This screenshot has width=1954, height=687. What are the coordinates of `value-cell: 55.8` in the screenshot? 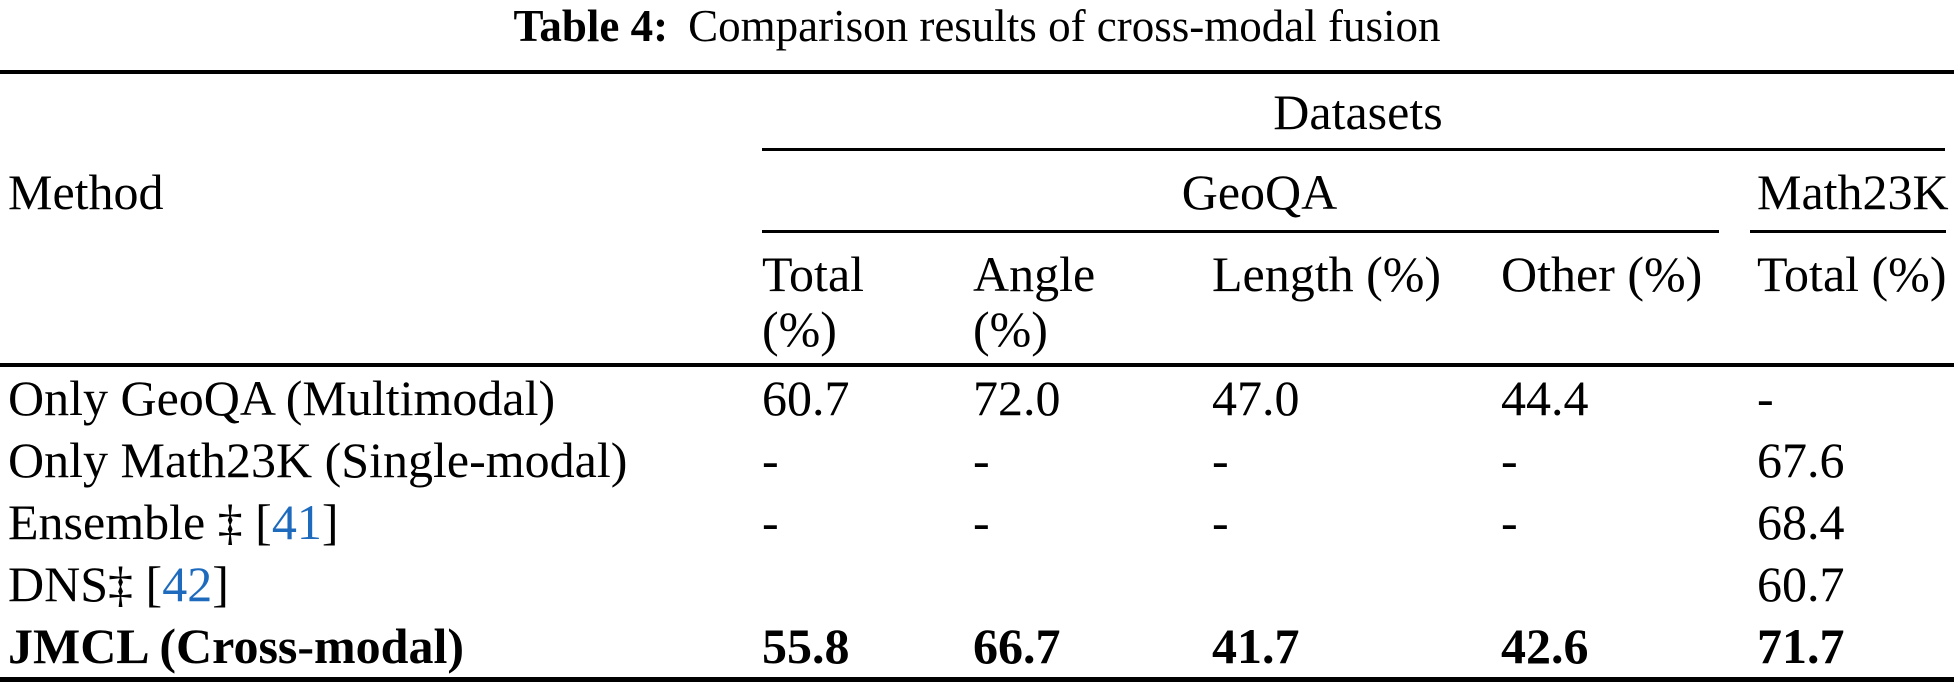 It's located at (806, 646).